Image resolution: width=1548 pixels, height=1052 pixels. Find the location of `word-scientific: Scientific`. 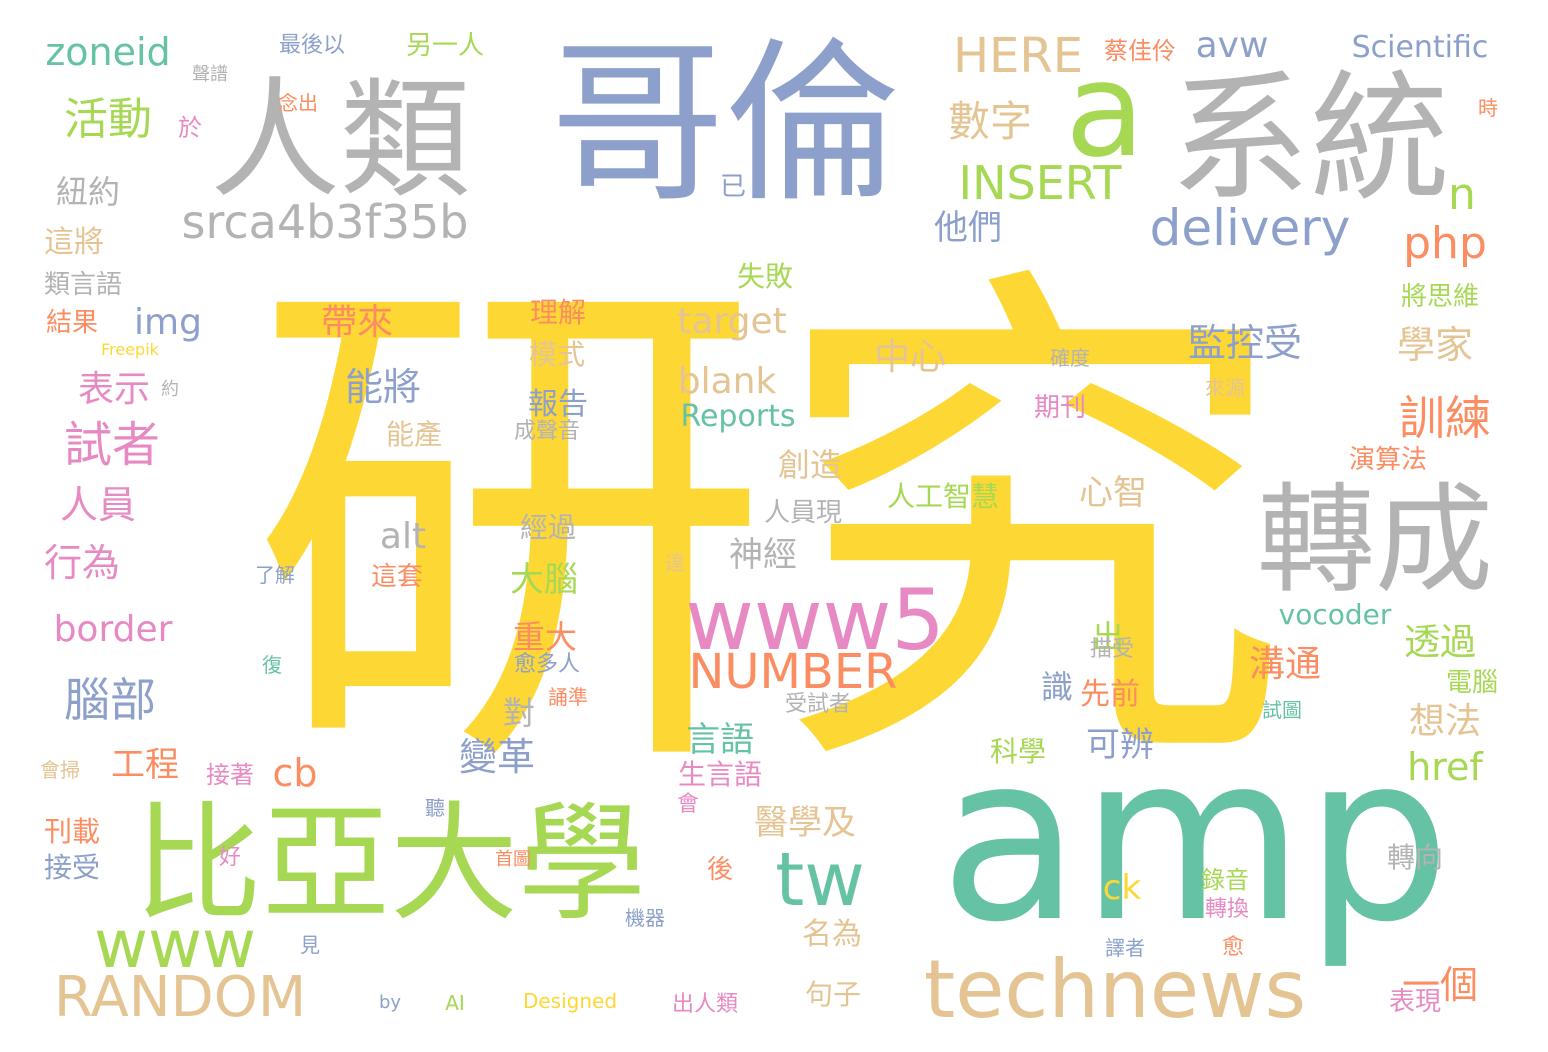

word-scientific: Scientific is located at coordinates (1420, 47).